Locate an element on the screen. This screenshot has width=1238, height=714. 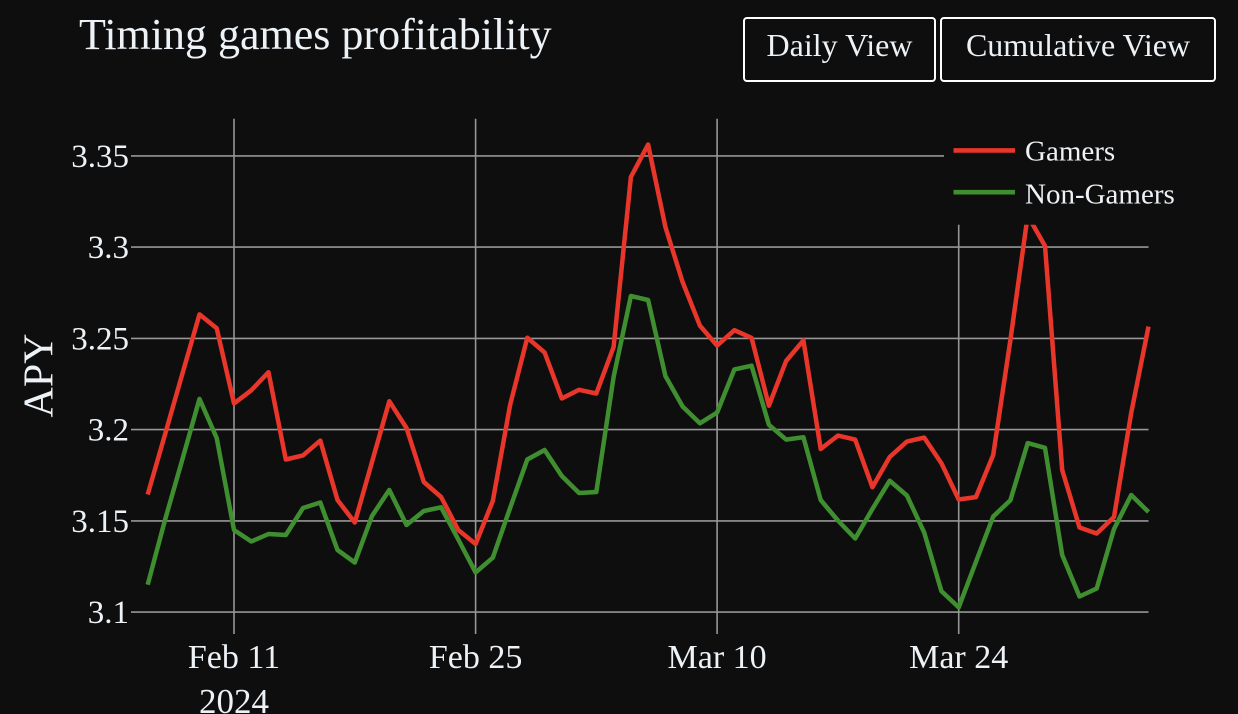
svg-text: Gamers is located at coordinates (1070, 152).